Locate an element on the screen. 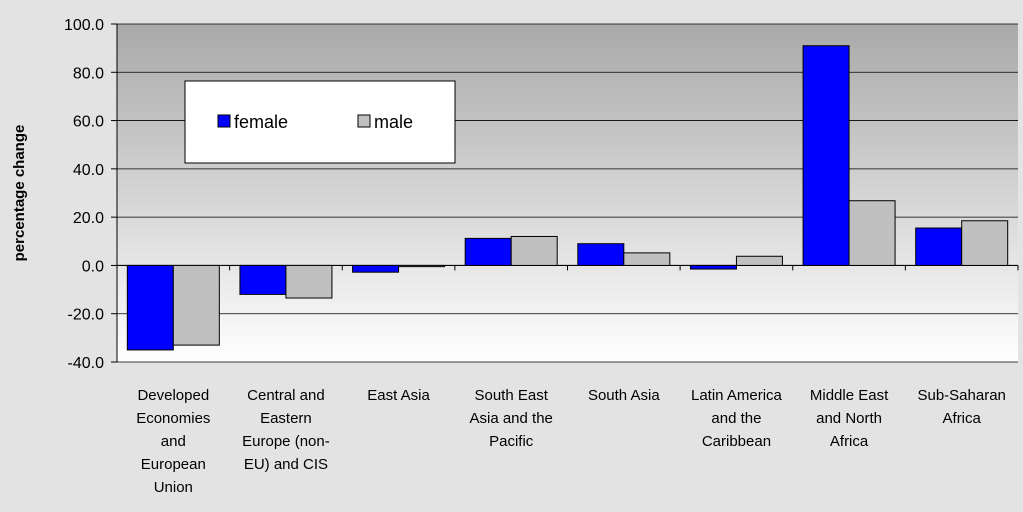 The width and height of the screenshot is (1023, 512). y-tick-labels: 100.0 80.0 60.0 40.0 20.0 0.0 -20.0 -40.0 is located at coordinates (84, 194).